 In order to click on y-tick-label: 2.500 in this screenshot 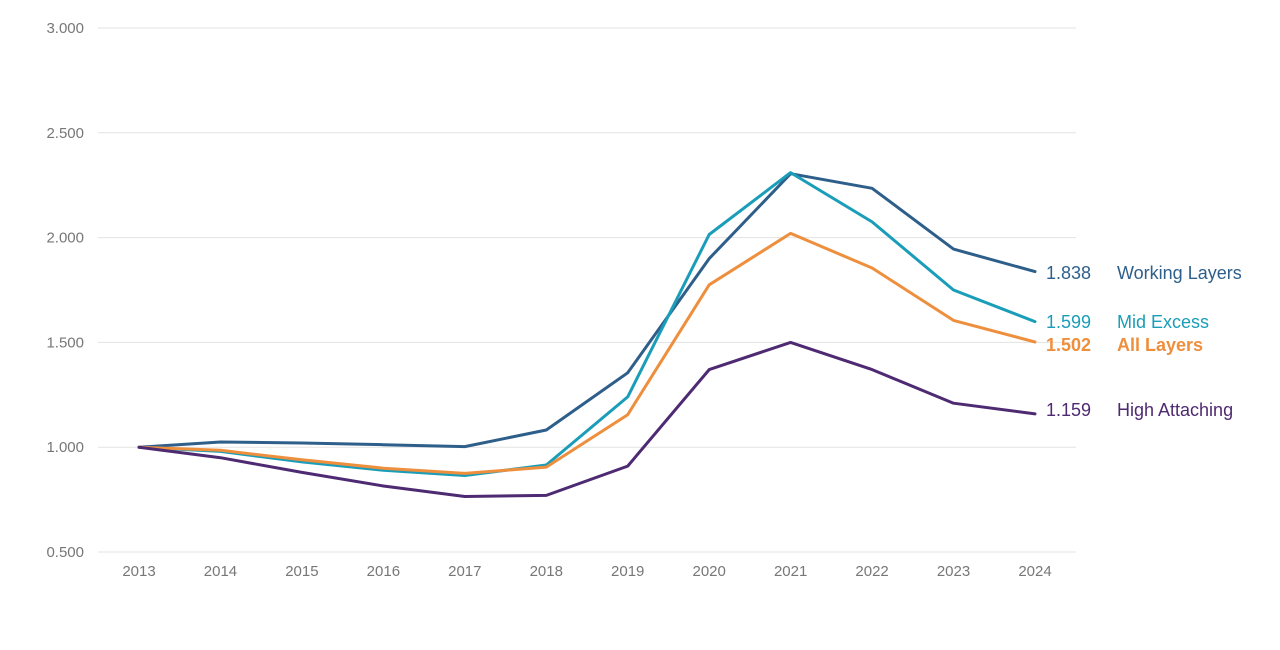, I will do `click(65, 133)`.